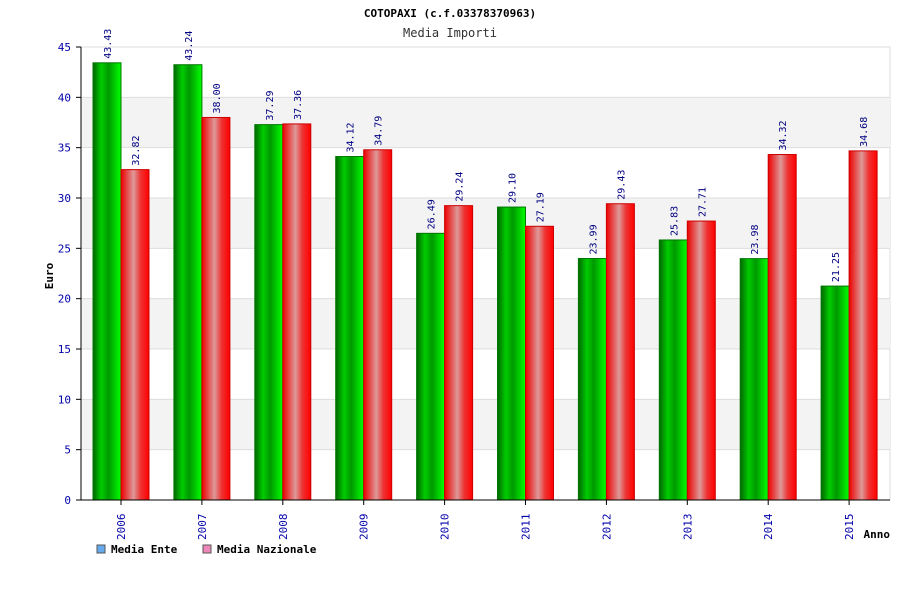 This screenshot has width=900, height=600. I want to click on bar-media-nazionale-2006, so click(135, 335).